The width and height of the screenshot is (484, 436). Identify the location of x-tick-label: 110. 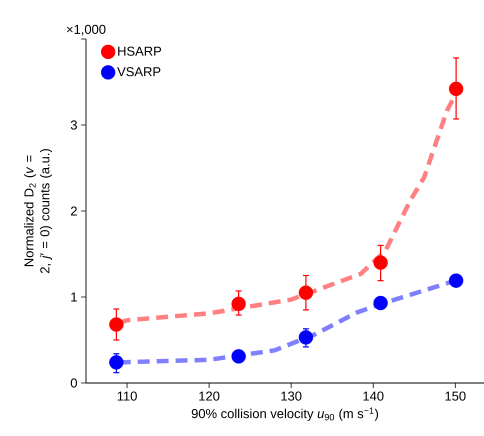
(127, 396).